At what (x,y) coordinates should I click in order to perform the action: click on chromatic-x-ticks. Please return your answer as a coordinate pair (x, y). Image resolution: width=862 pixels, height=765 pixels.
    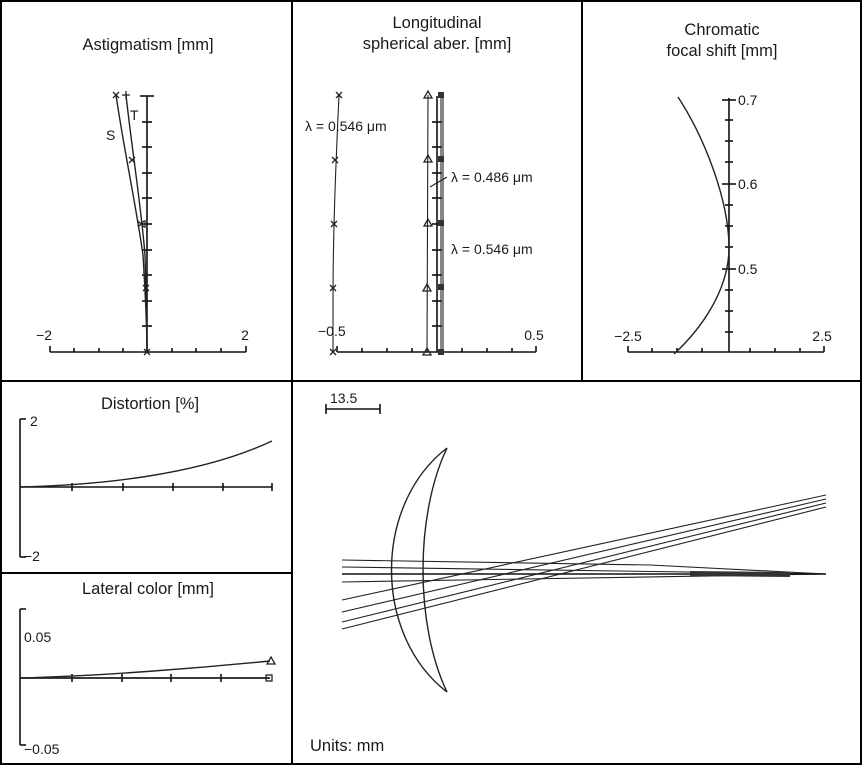
    Looking at the image, I should click on (726, 349).